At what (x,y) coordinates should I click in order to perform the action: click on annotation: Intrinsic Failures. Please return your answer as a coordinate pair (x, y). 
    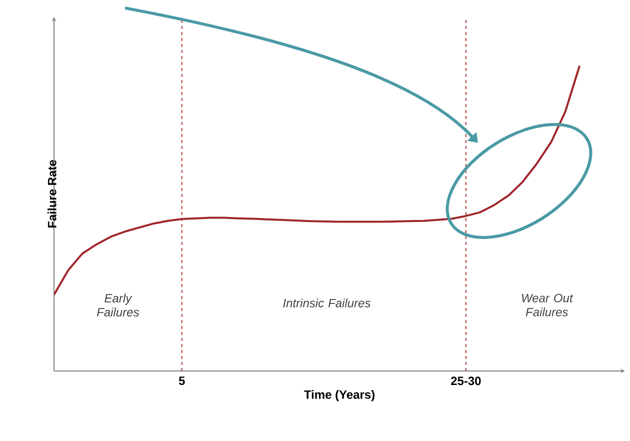
    Looking at the image, I should click on (326, 303).